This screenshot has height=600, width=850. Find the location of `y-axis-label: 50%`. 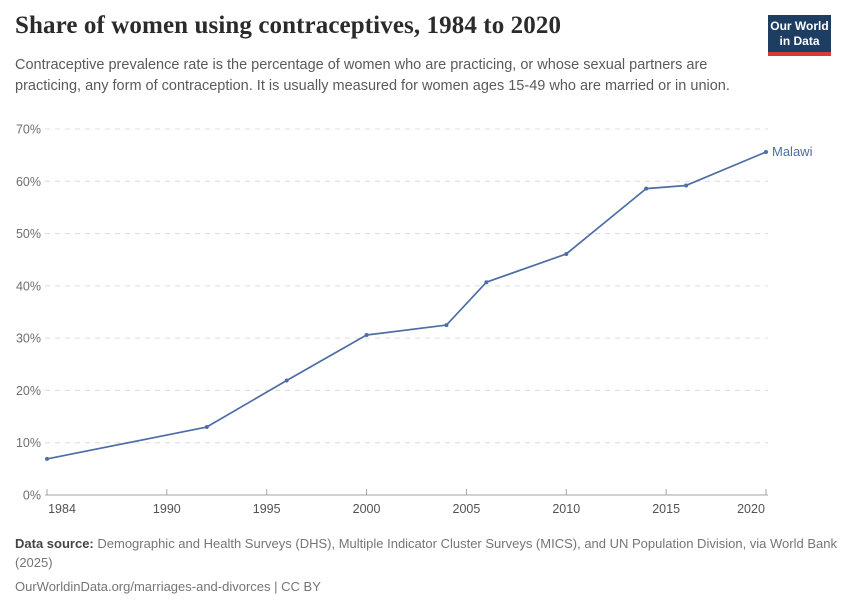

y-axis-label: 50% is located at coordinates (28, 234).